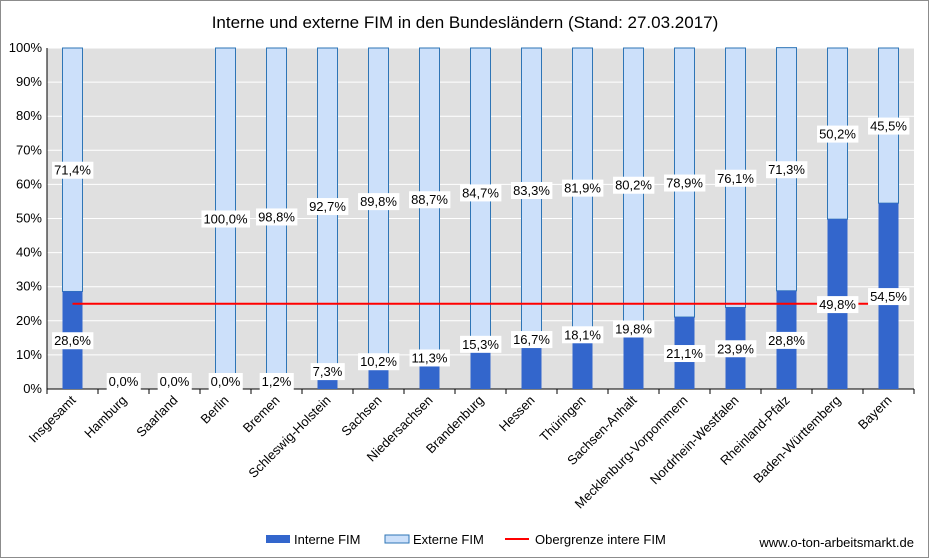  What do you see at coordinates (29, 286) in the screenshot?
I see `y-tick-label: 30%` at bounding box center [29, 286].